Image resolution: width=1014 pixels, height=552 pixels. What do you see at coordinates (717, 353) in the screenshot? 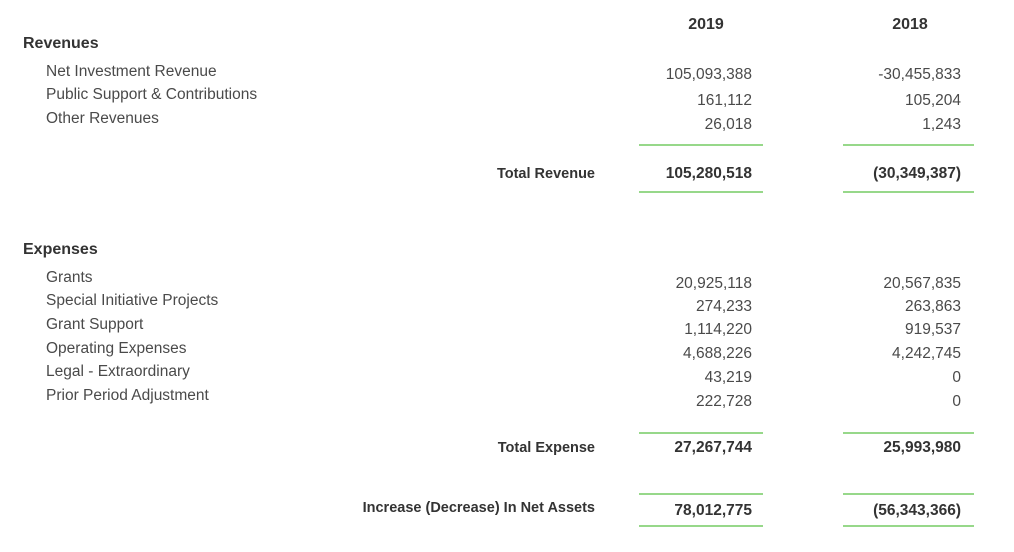
I see `expense-value-2019: 4,688,226` at bounding box center [717, 353].